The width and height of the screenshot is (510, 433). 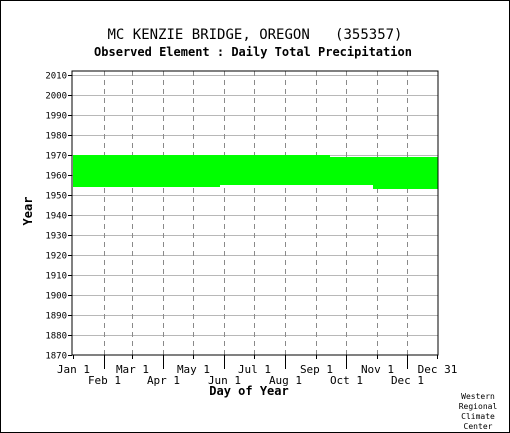 I want to click on y-tick-label: 1950, so click(x=56, y=197).